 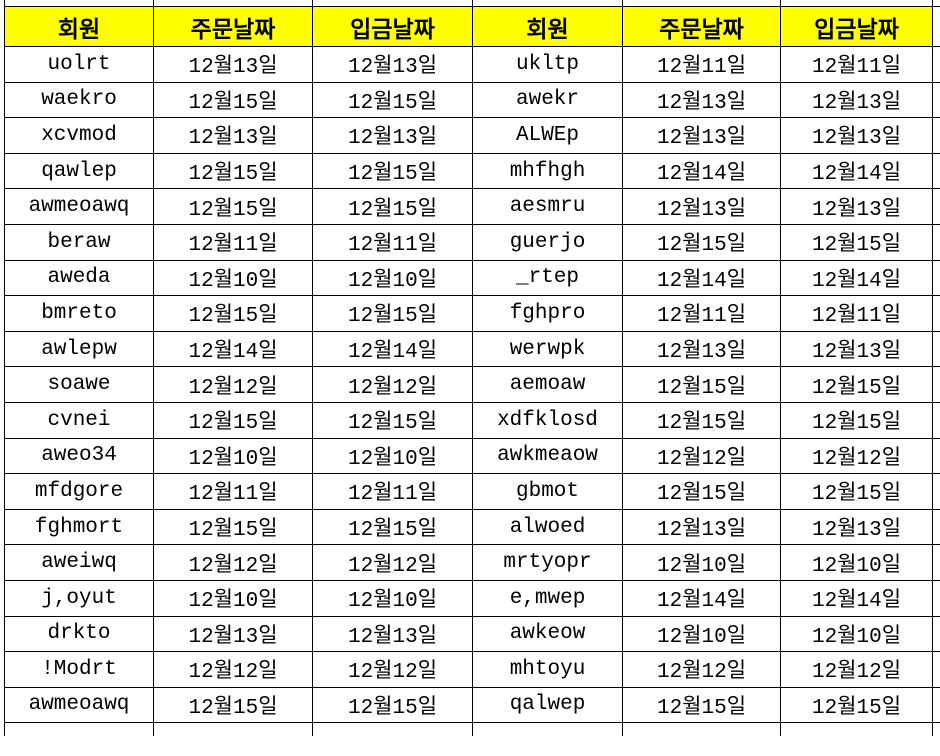 What do you see at coordinates (701, 26) in the screenshot?
I see `header-order-date-right: 주문날짜` at bounding box center [701, 26].